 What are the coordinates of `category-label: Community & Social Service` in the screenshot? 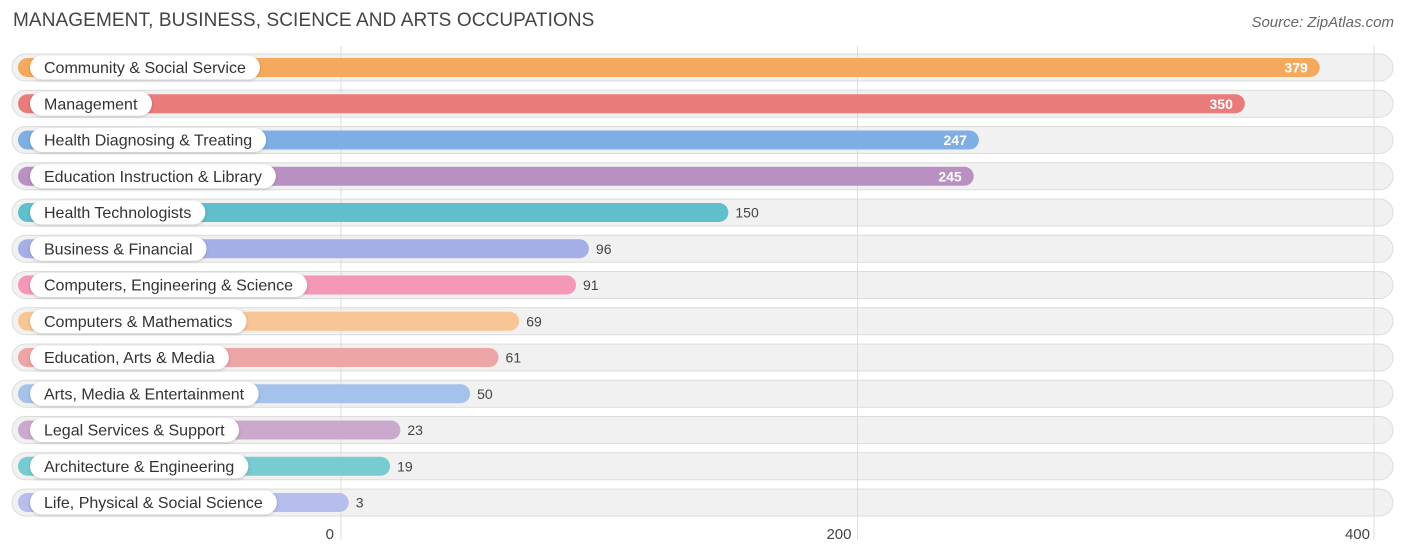 It's located at (145, 68).